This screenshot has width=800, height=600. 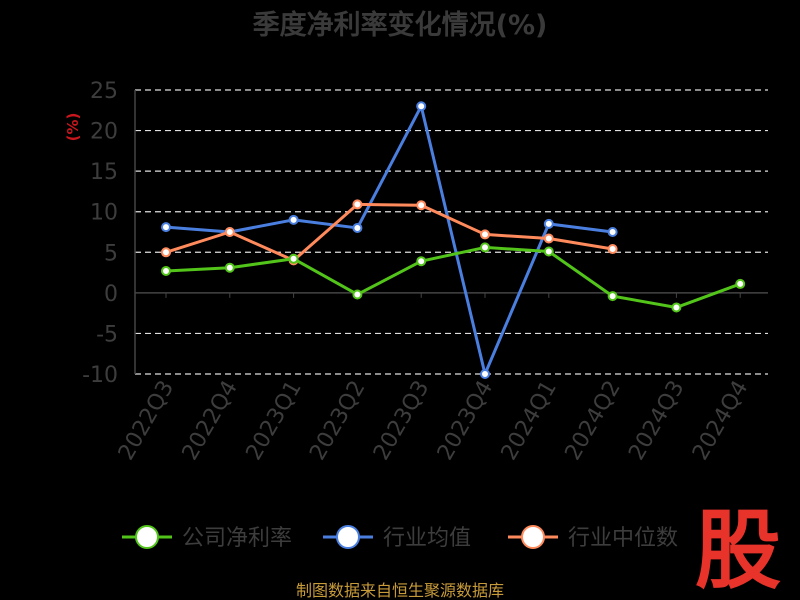 I want to click on source-note: 制图数据来自恒生聚源数据库, so click(x=400, y=590).